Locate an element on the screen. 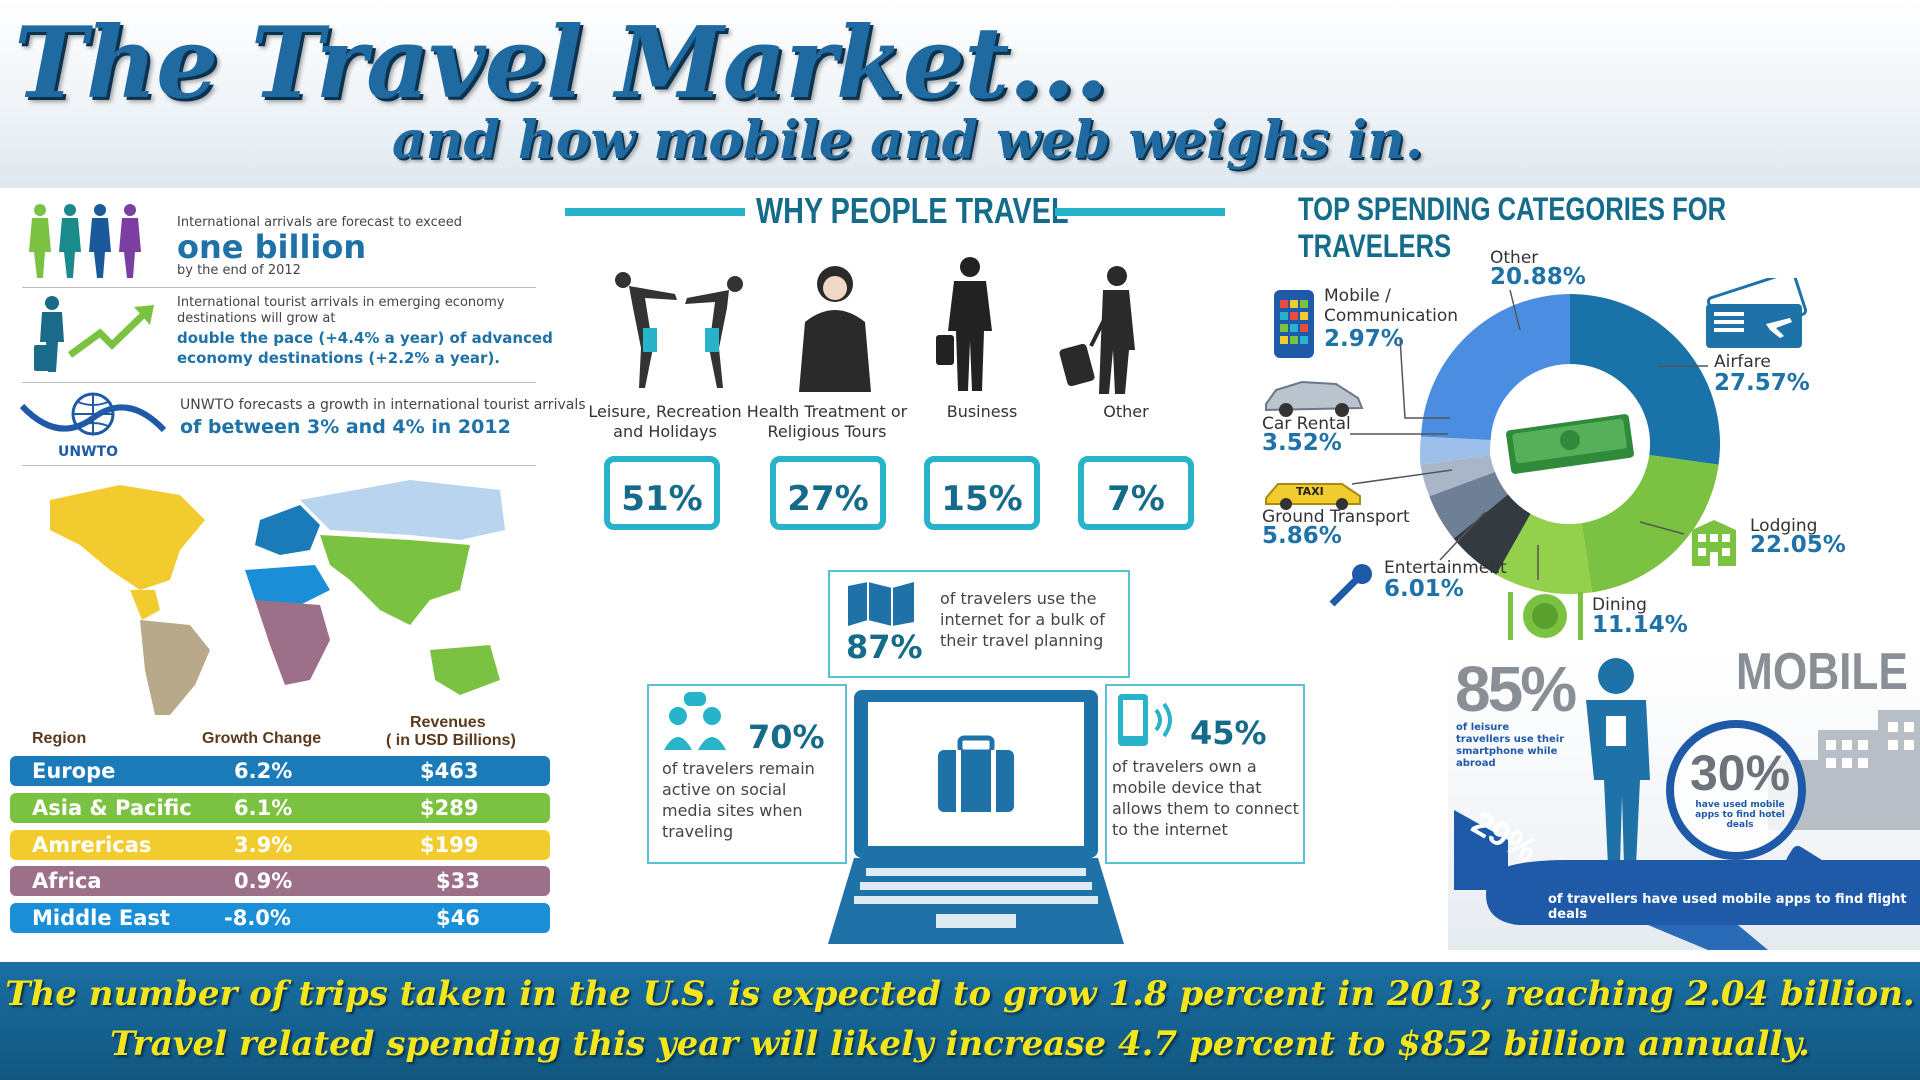 The width and height of the screenshot is (1920, 1080). title-rule-left is located at coordinates (655, 212).